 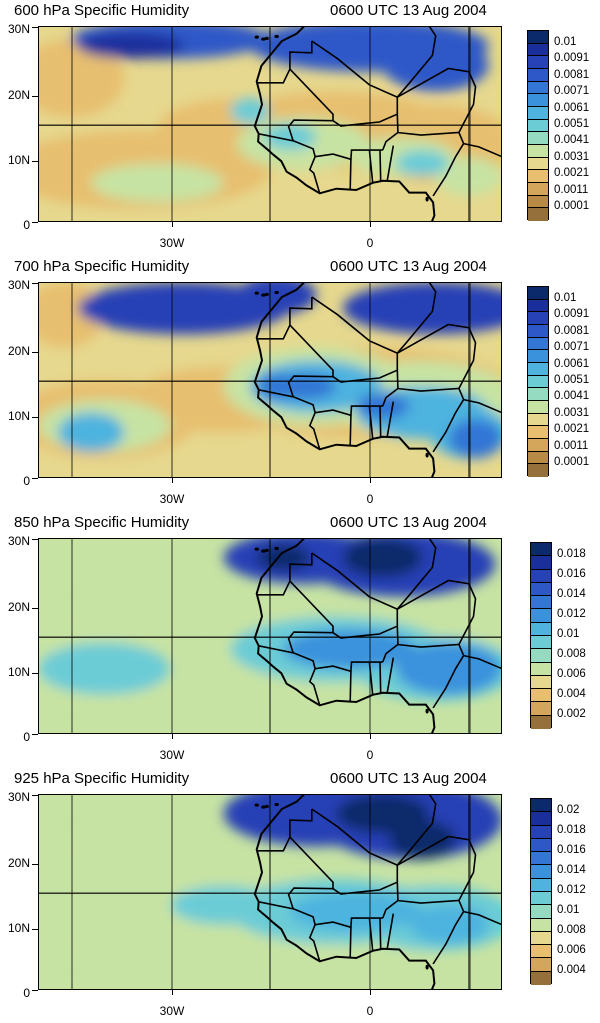 What do you see at coordinates (568, 810) in the screenshot?
I see `colorbar-label: 0.02` at bounding box center [568, 810].